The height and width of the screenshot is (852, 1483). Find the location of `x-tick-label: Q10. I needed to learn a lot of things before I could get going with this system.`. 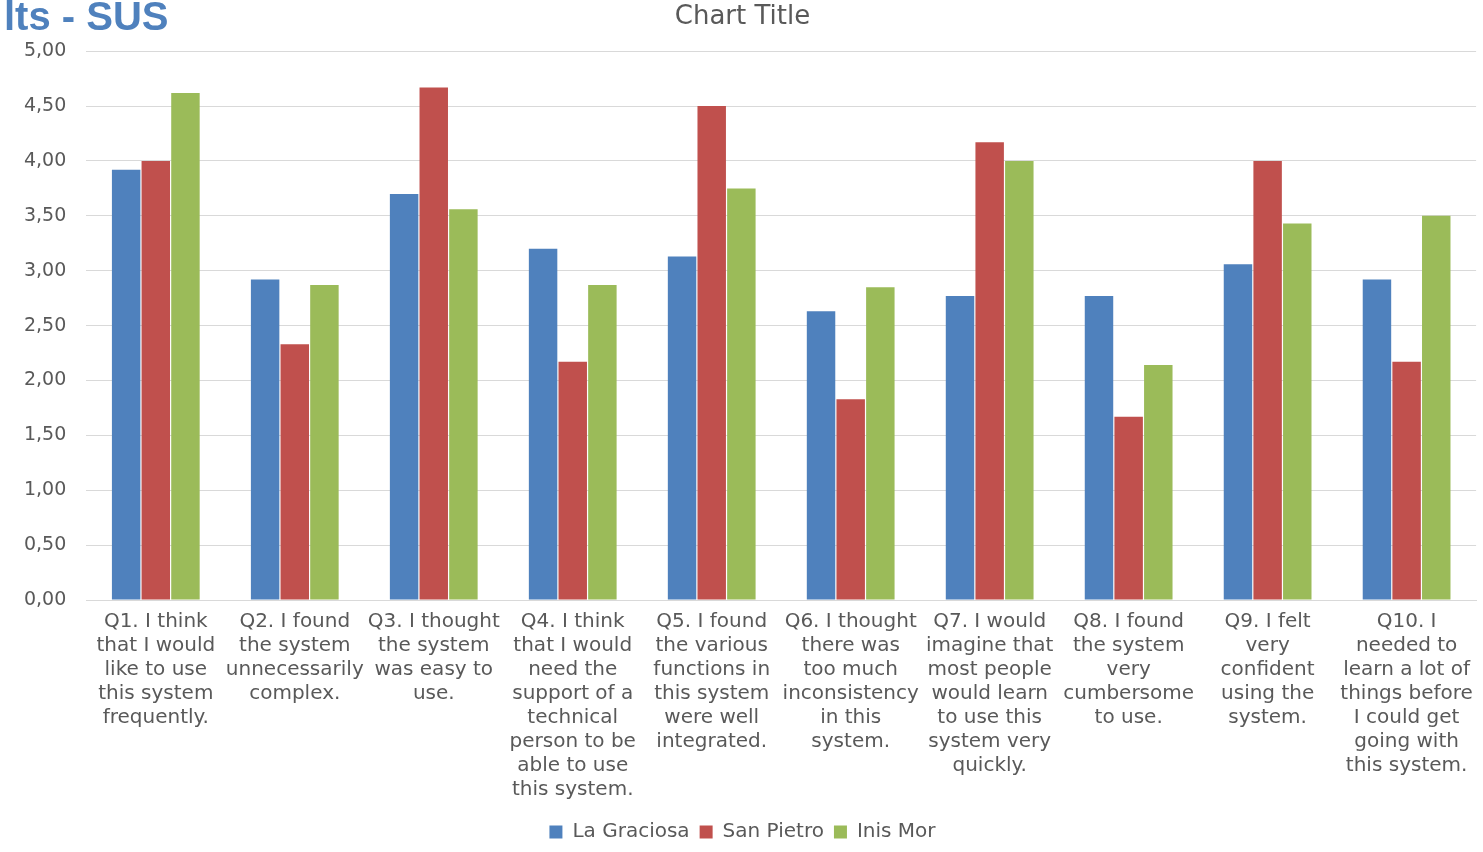

x-tick-label: Q10. I needed to learn a lot of things before I could get going with this system. is located at coordinates (1406, 692).